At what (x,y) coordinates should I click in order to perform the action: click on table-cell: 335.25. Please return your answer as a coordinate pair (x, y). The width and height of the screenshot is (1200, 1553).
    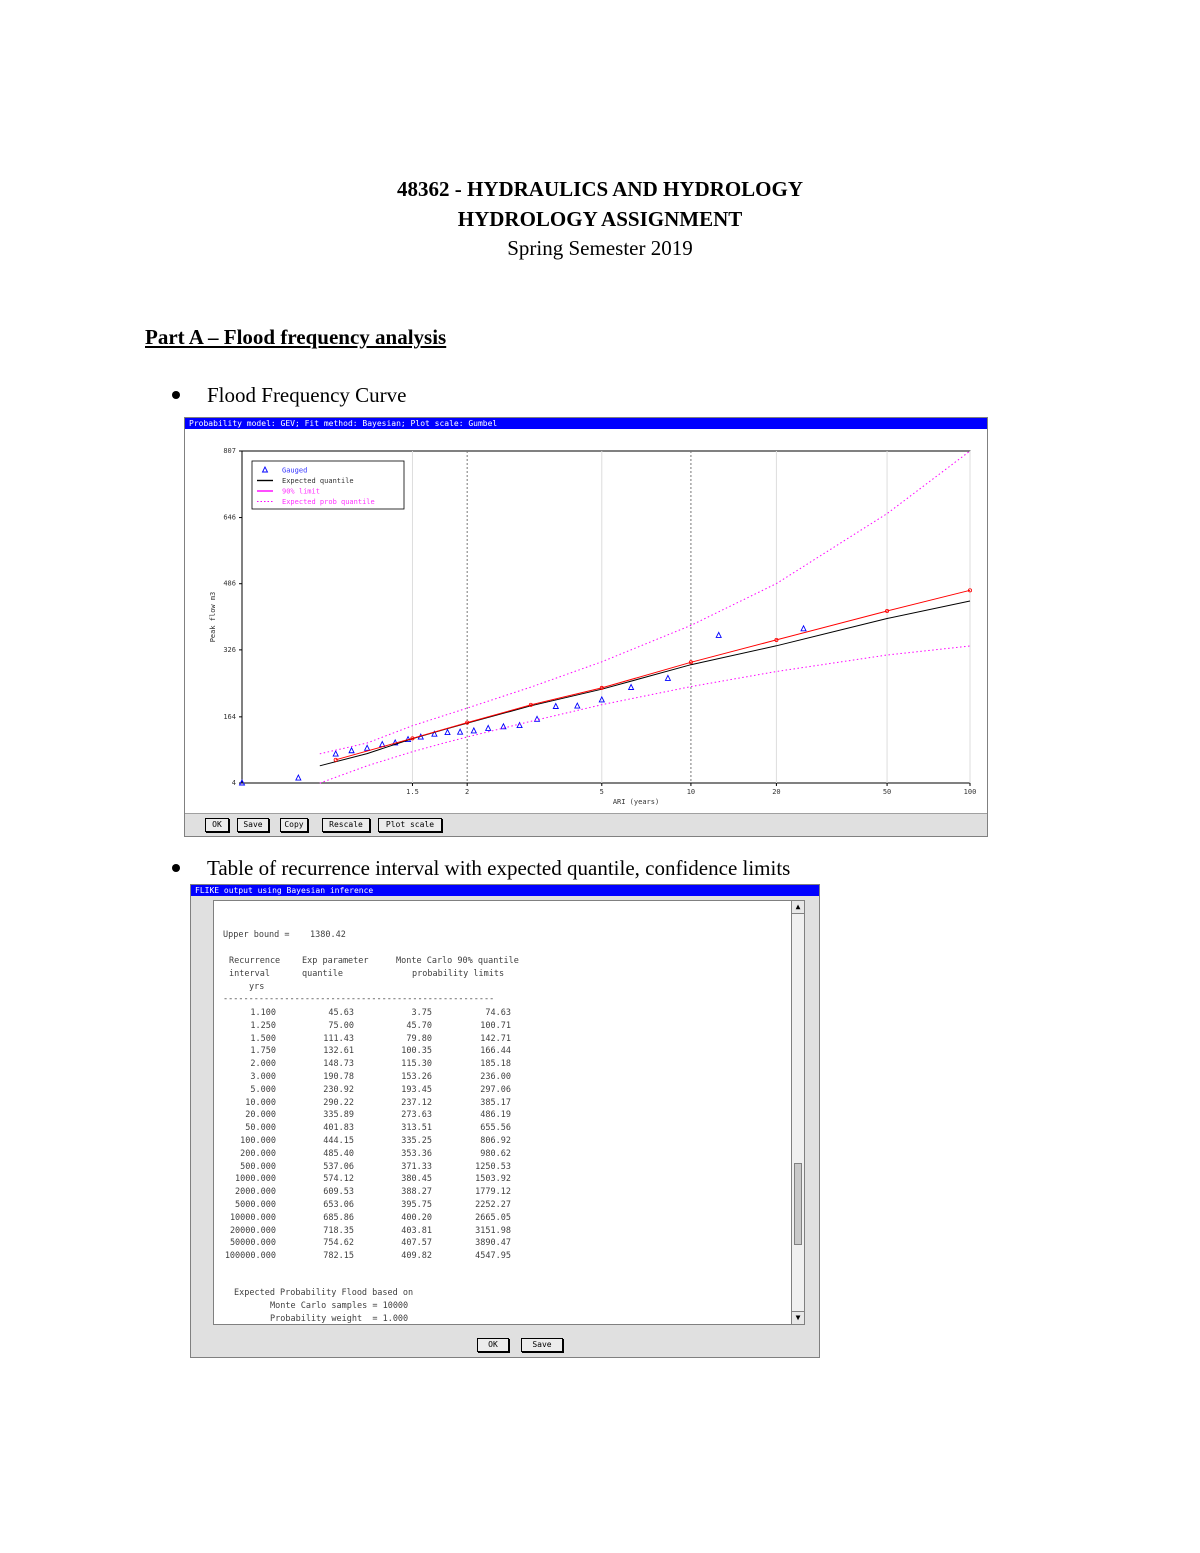
    Looking at the image, I should click on (416, 1141).